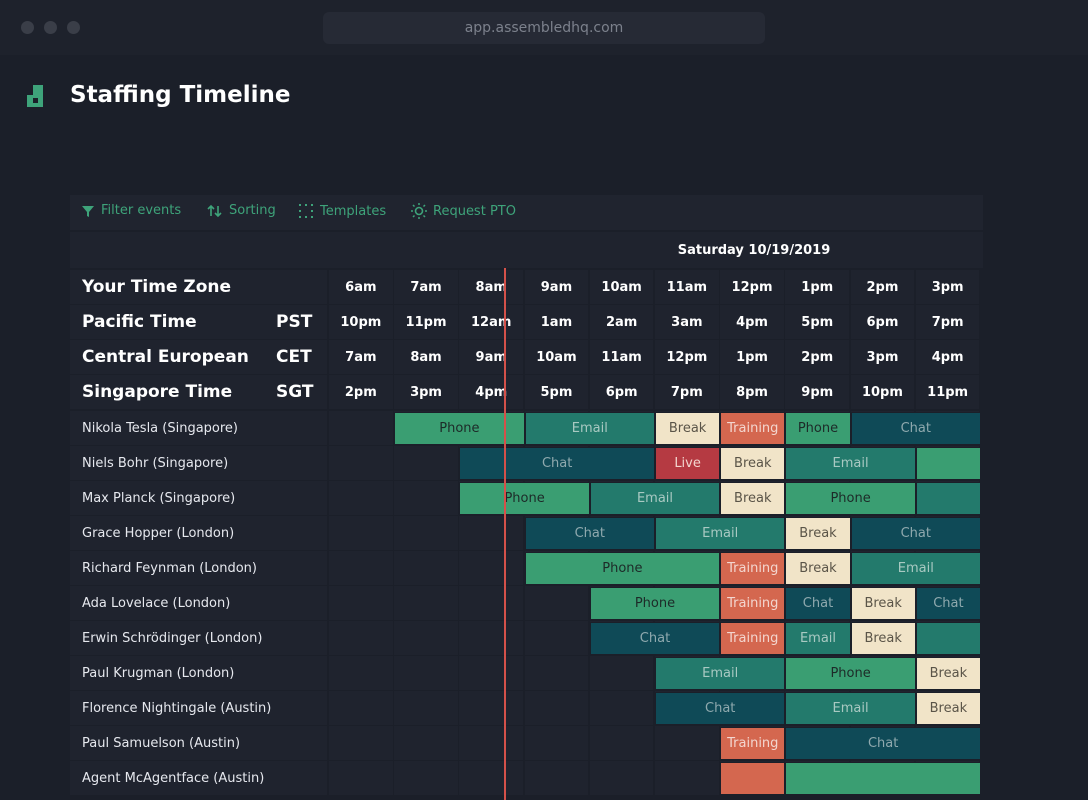 This screenshot has width=1088, height=800. I want to click on url-bar: app.assembledhq.com, so click(544, 28).